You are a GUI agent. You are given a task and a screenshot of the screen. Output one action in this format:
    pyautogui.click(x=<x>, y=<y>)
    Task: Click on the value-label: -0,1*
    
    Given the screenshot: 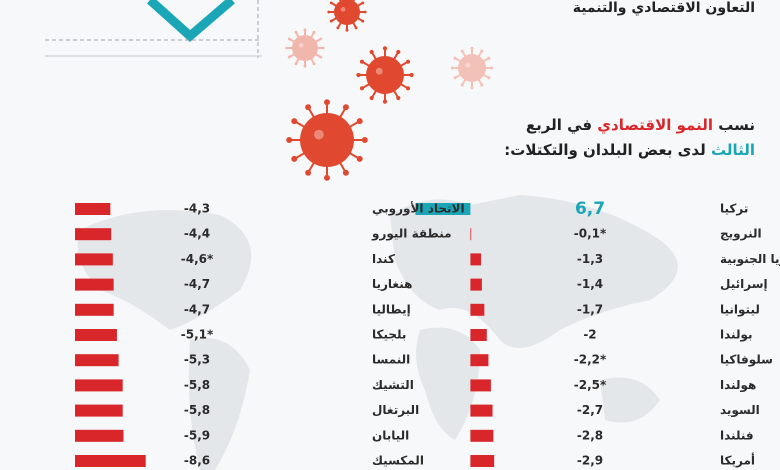 What is the action you would take?
    pyautogui.click(x=590, y=234)
    